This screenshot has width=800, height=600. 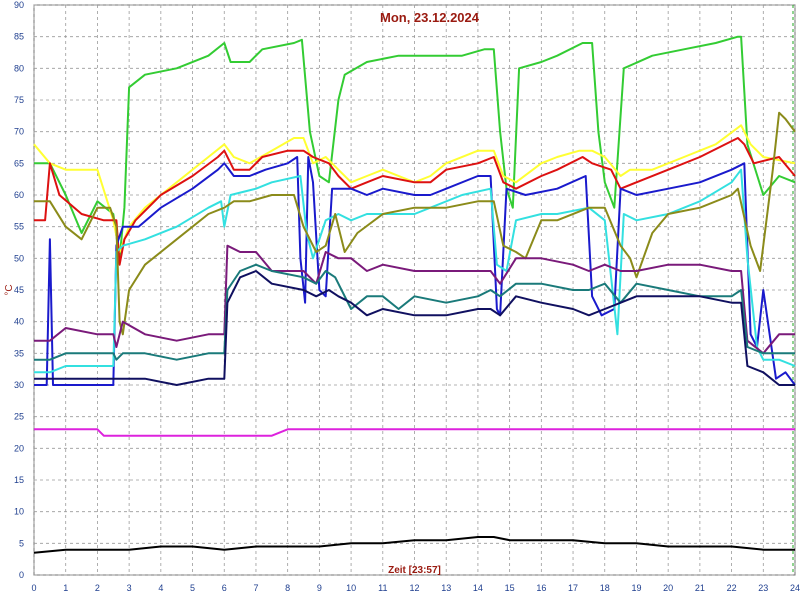 I want to click on y-tick-label: 35, so click(x=19, y=353).